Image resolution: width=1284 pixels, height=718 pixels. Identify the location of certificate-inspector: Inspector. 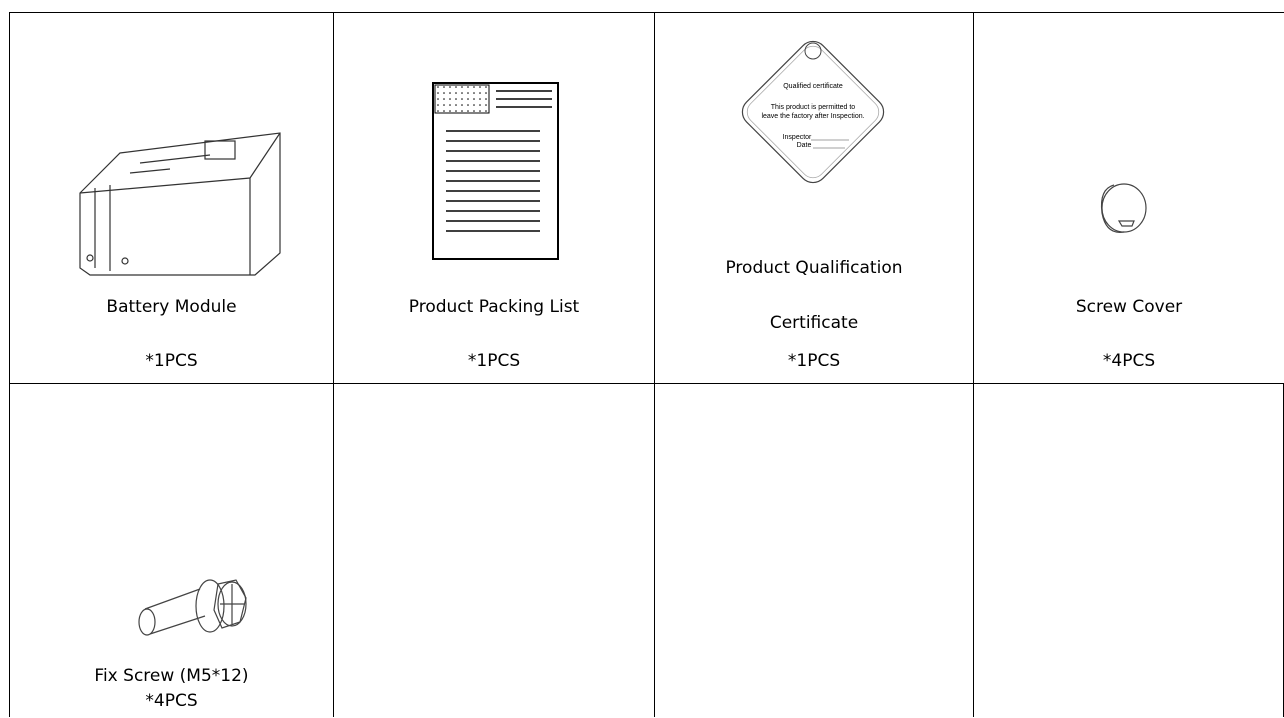
(797, 137).